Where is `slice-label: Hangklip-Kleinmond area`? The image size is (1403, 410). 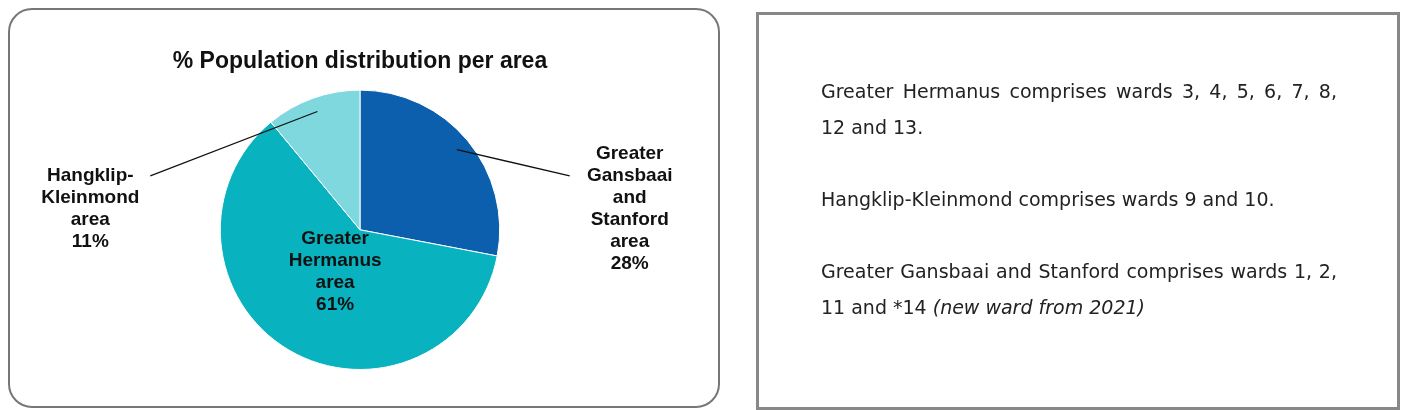
slice-label: Hangklip-Kleinmond area is located at coordinates (90, 197).